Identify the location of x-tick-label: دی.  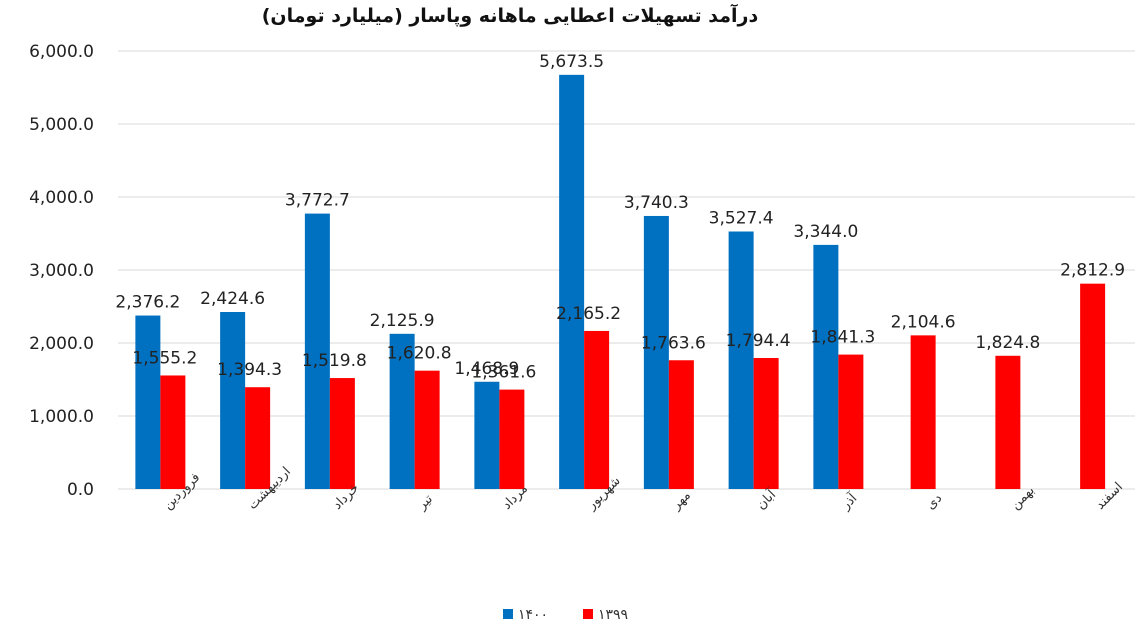
(934, 502).